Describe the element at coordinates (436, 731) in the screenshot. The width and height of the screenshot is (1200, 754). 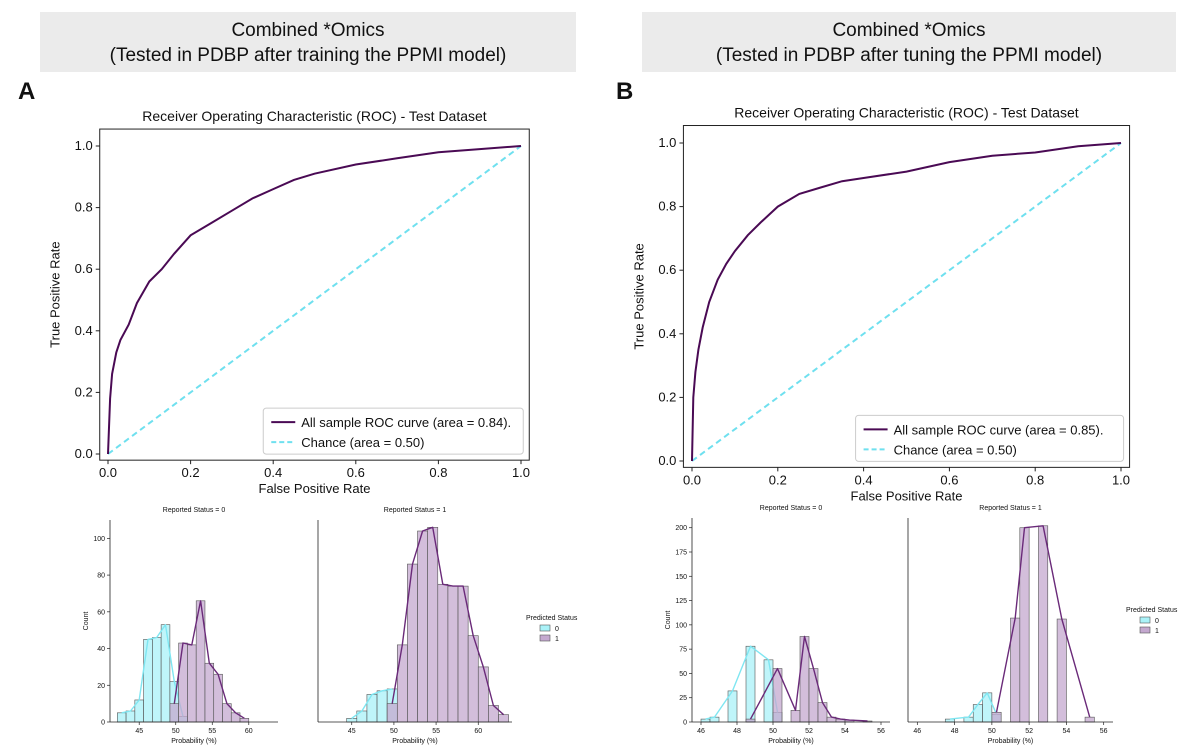
I see `hist-xtick-label: 55` at that location.